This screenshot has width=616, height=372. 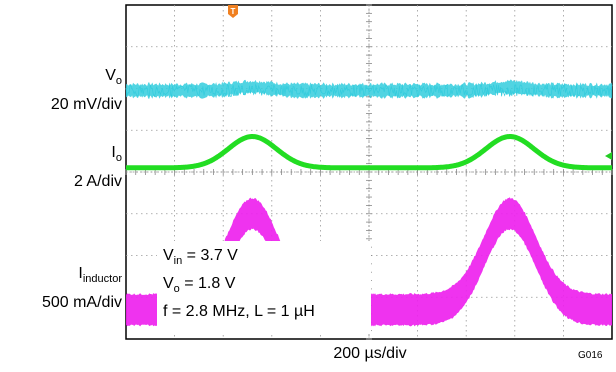 I want to click on inductor-scale: 500 mA/div, so click(x=81, y=302).